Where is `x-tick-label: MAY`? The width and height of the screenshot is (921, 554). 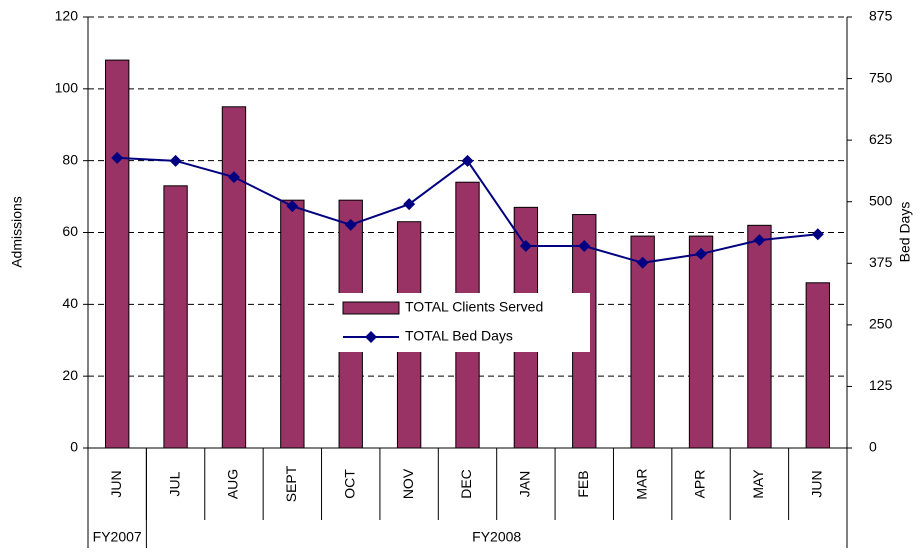 x-tick-label: MAY is located at coordinates (758, 484).